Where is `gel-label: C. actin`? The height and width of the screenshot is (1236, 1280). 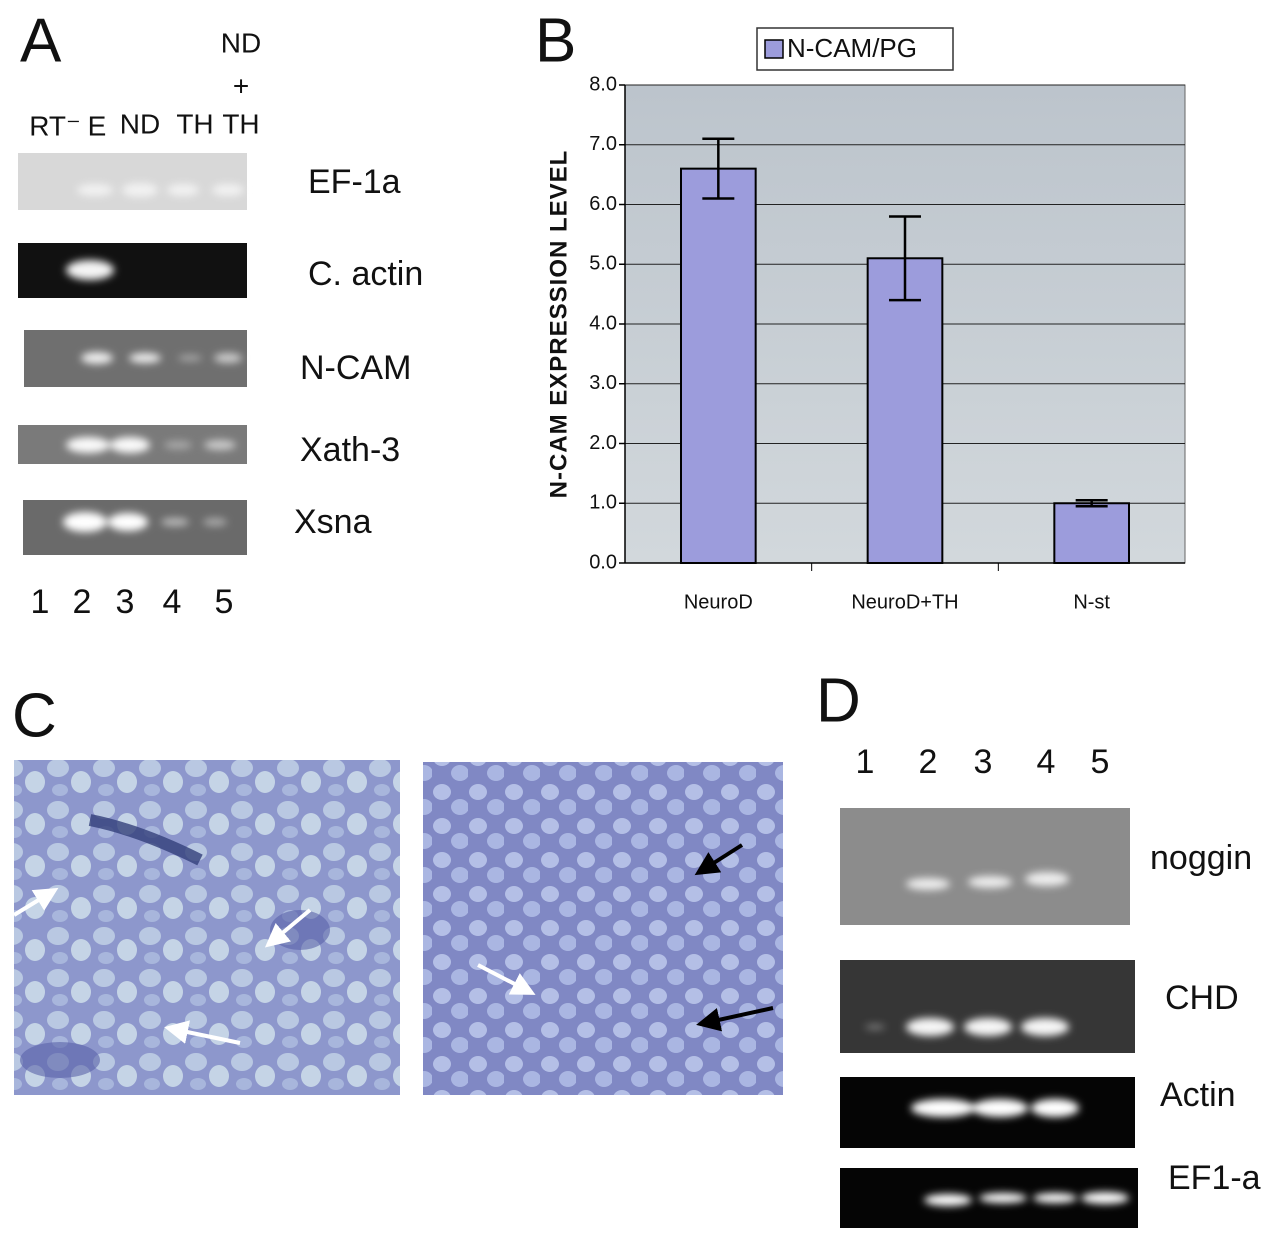 gel-label: C. actin is located at coordinates (365, 274).